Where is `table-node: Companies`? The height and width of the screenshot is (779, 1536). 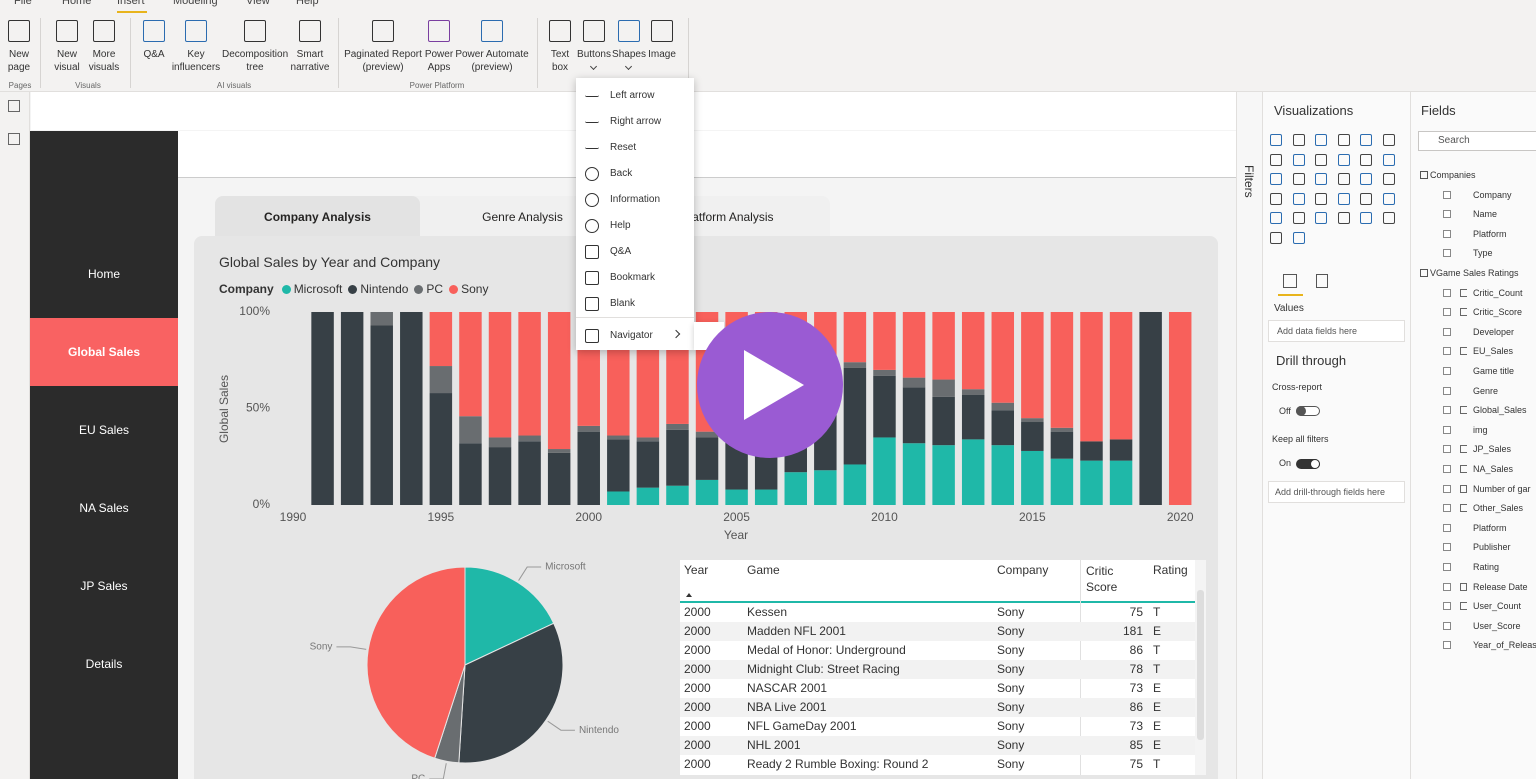
table-node: Companies is located at coordinates (1453, 175).